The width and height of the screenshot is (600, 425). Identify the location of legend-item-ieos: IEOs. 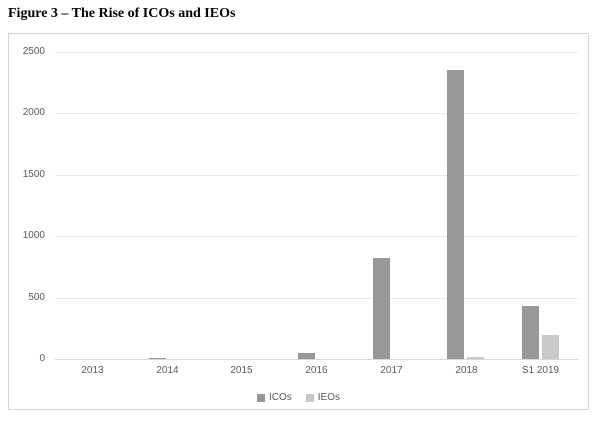
(322, 397).